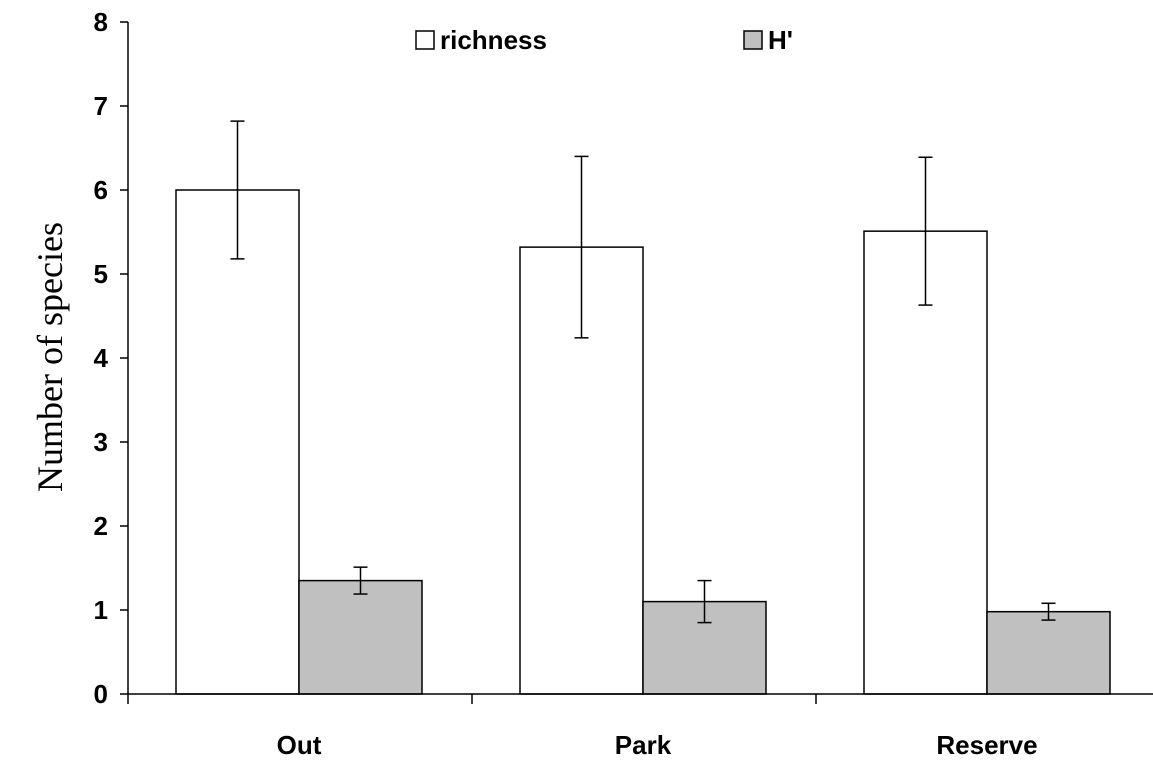  What do you see at coordinates (643, 745) in the screenshot?
I see `x-tick-label-park: Park` at bounding box center [643, 745].